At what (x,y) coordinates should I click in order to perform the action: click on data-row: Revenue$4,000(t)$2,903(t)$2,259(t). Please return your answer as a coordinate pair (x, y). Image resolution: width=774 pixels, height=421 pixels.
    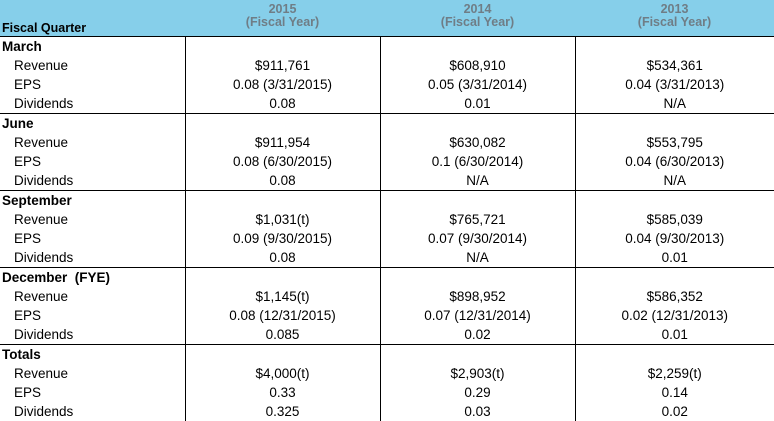
    Looking at the image, I should click on (387, 373).